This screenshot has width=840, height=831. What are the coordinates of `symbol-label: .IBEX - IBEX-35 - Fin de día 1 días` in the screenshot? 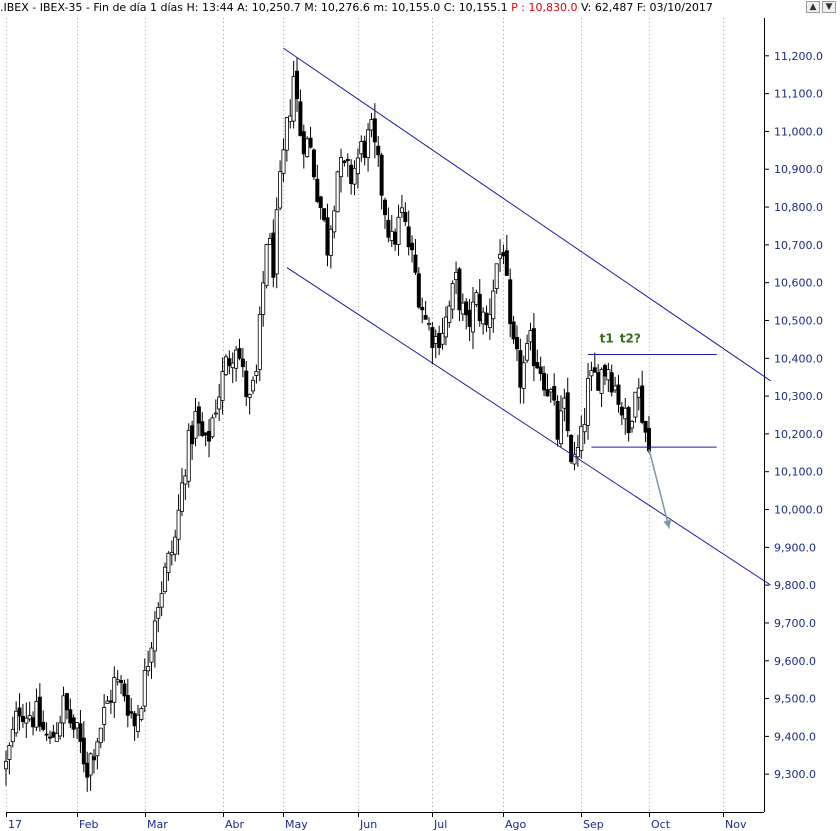 It's located at (91, 7).